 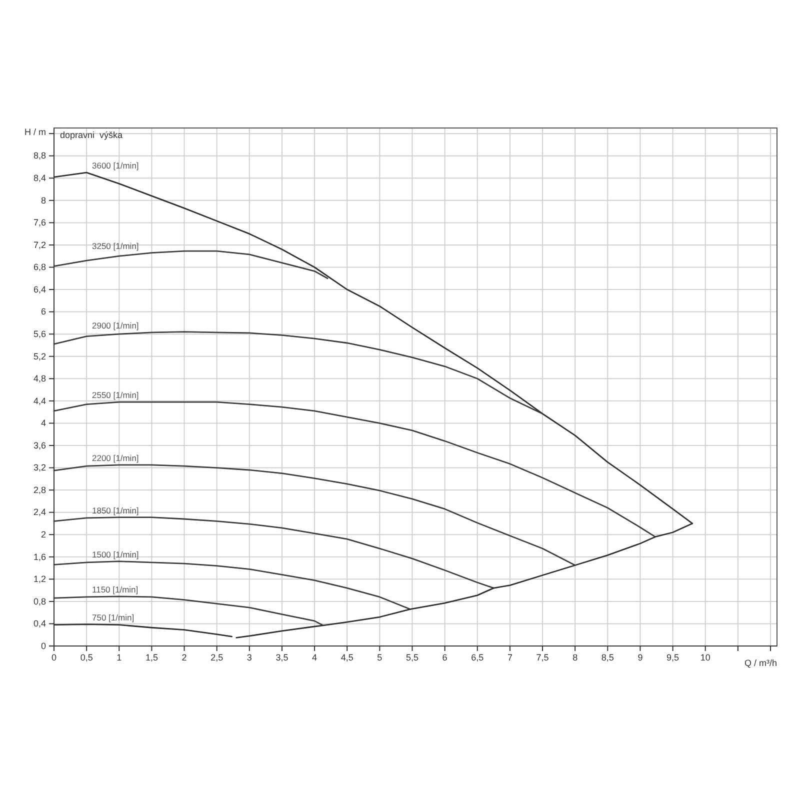 What do you see at coordinates (760, 663) in the screenshot?
I see `x-axis-title: Q / m³/h` at bounding box center [760, 663].